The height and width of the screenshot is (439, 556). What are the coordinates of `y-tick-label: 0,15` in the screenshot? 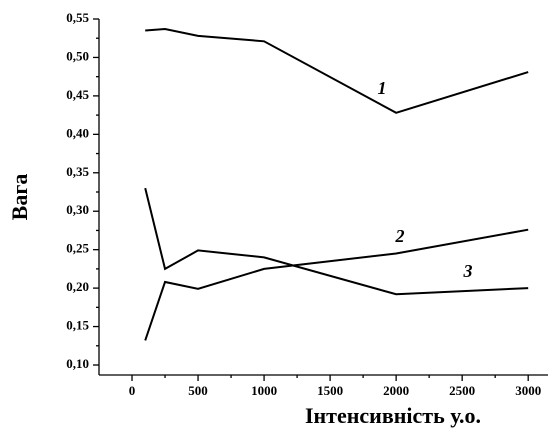 It's located at (77, 325).